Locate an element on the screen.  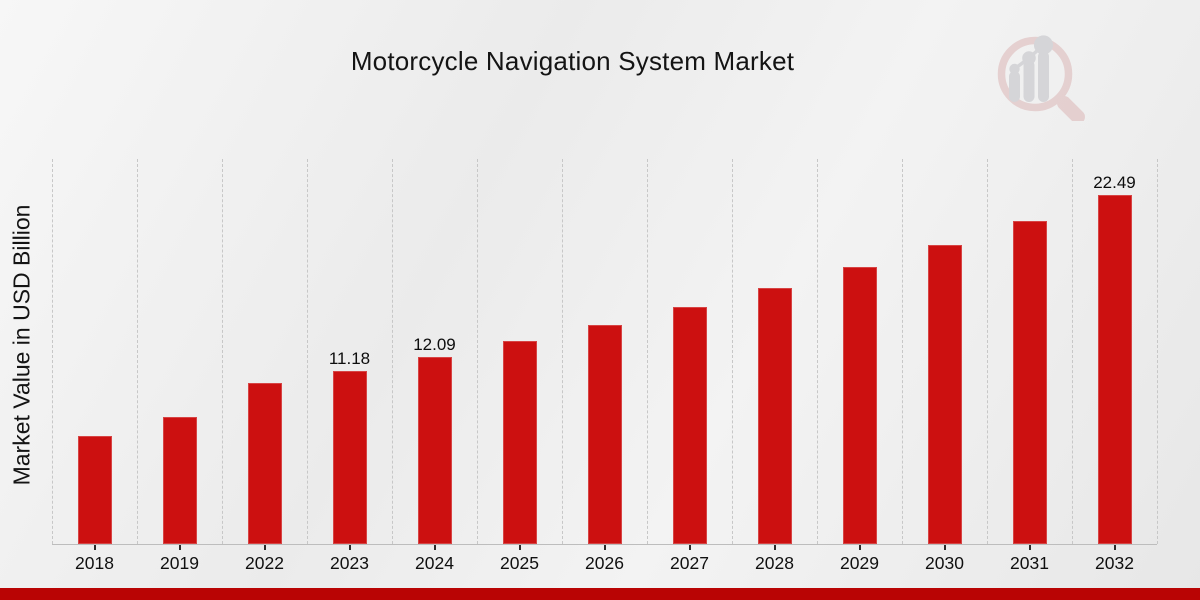
footer-accent-band is located at coordinates (600, 594).